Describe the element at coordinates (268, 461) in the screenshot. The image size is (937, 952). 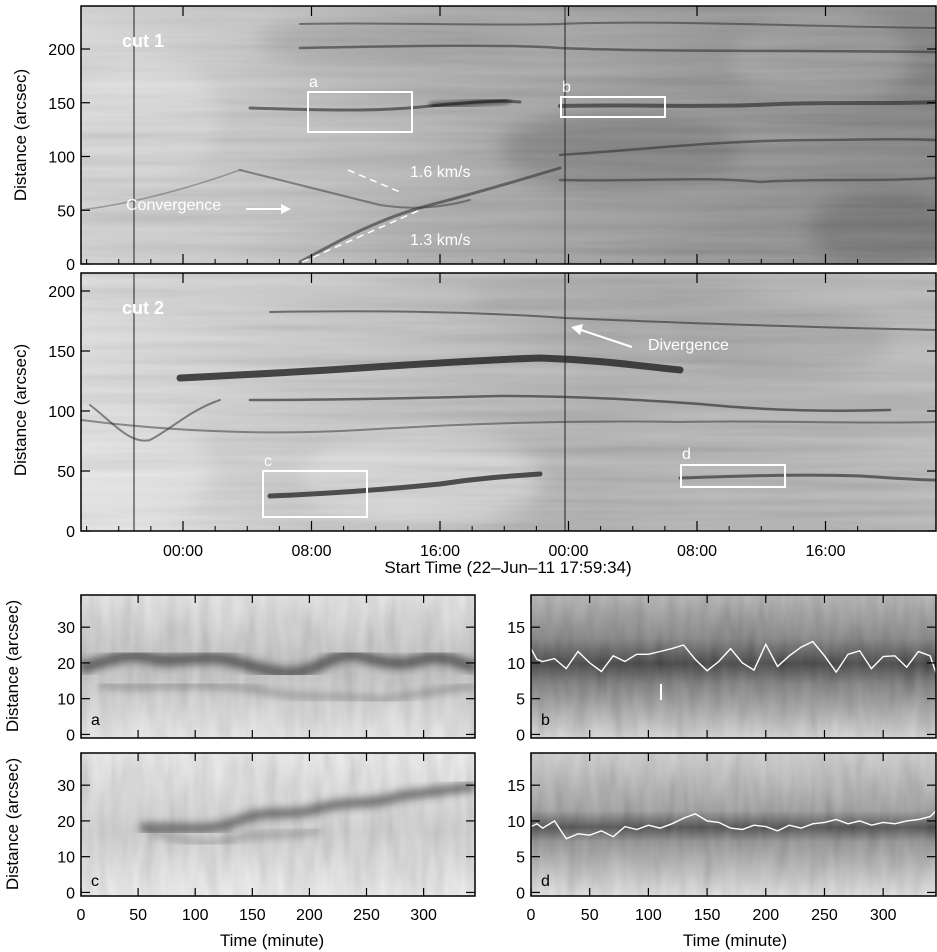
I see `box-c-label: c` at that location.